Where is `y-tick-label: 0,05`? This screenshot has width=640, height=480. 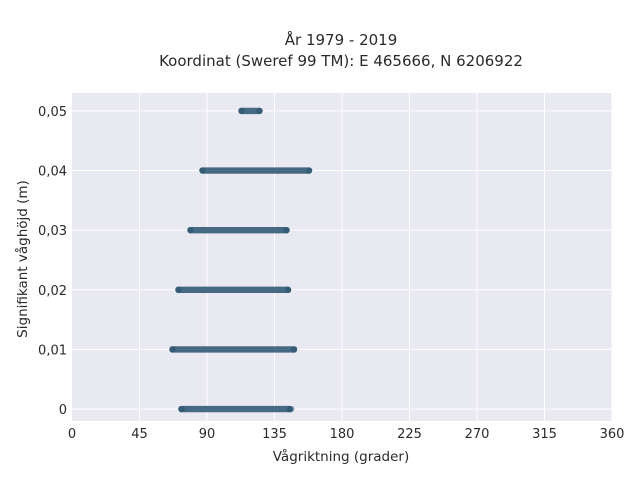 y-tick-label: 0,05 is located at coordinates (52, 112).